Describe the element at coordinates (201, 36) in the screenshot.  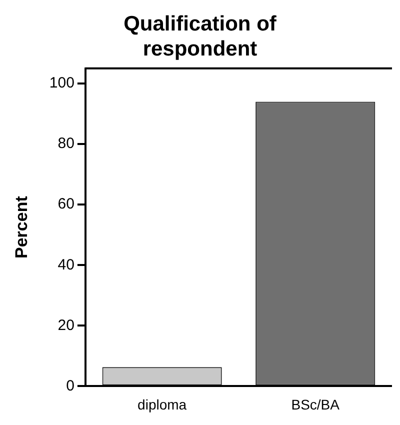
I see `chart-title: Qualification of respondent` at that location.